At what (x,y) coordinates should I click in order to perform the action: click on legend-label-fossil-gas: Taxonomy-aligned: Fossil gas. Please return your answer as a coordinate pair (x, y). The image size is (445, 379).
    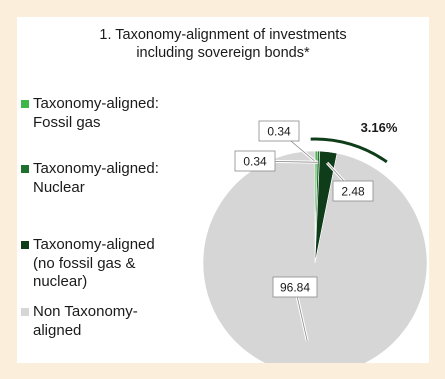
    Looking at the image, I should click on (96, 113).